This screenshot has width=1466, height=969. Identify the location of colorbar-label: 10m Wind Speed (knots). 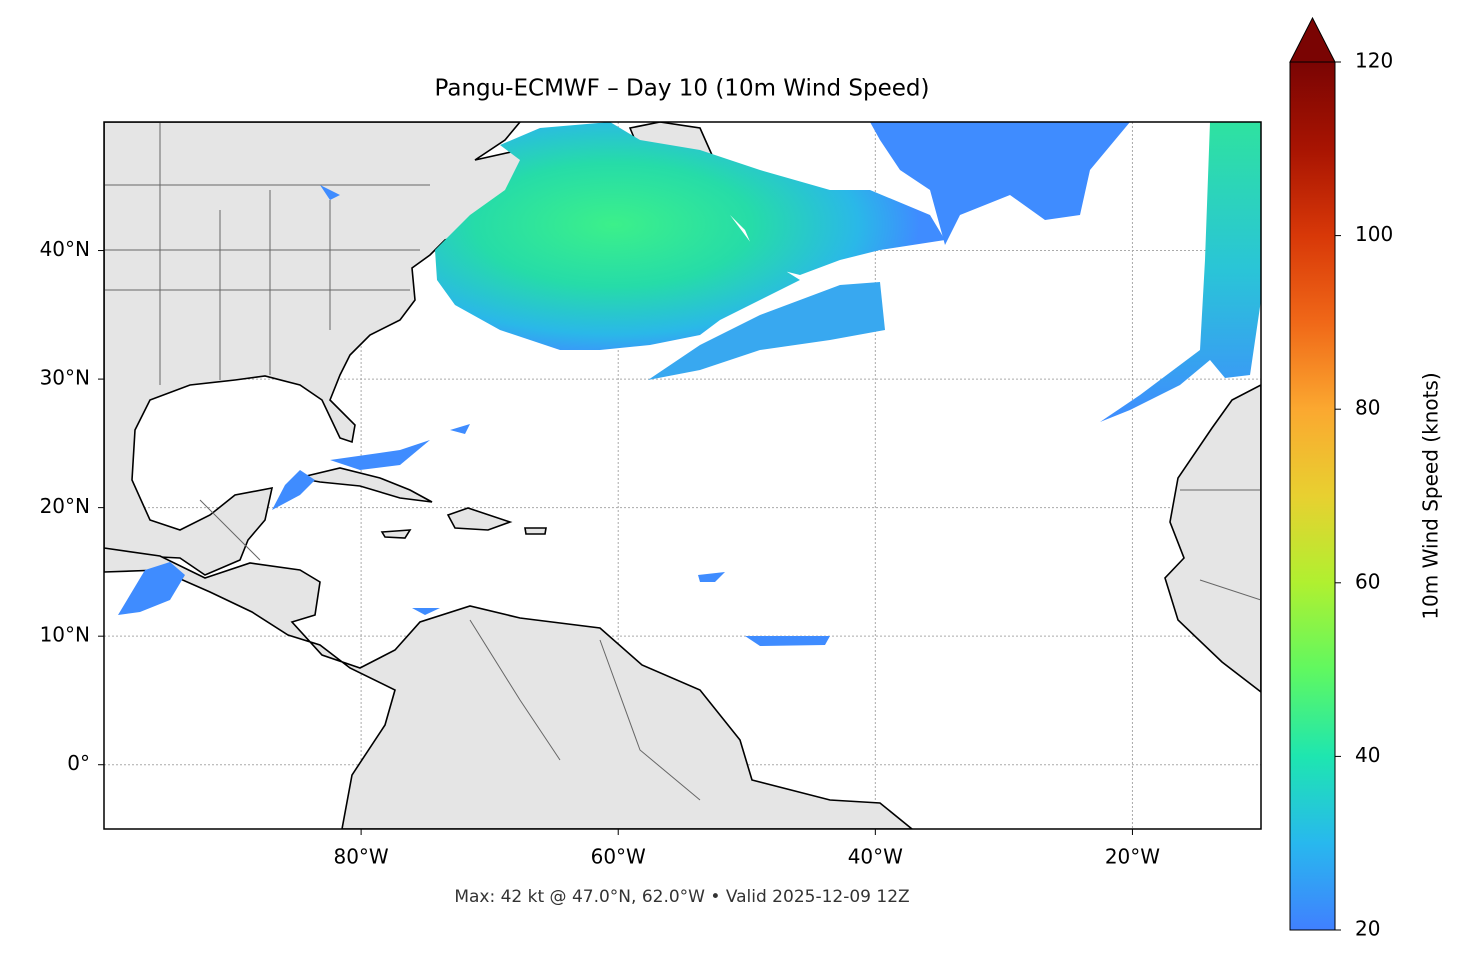
(1431, 495).